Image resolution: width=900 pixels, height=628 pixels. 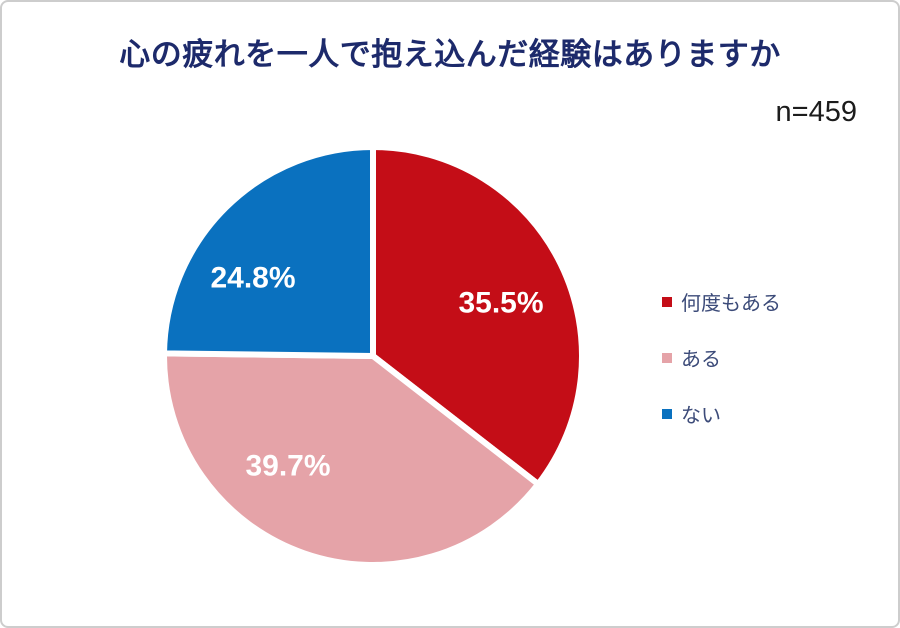 I want to click on legend-label-never: ない, so click(x=701, y=416).